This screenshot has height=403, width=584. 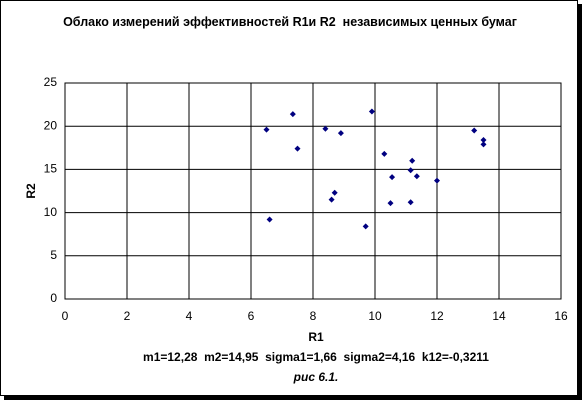 I want to click on x-tick-label: 8, so click(x=313, y=316).